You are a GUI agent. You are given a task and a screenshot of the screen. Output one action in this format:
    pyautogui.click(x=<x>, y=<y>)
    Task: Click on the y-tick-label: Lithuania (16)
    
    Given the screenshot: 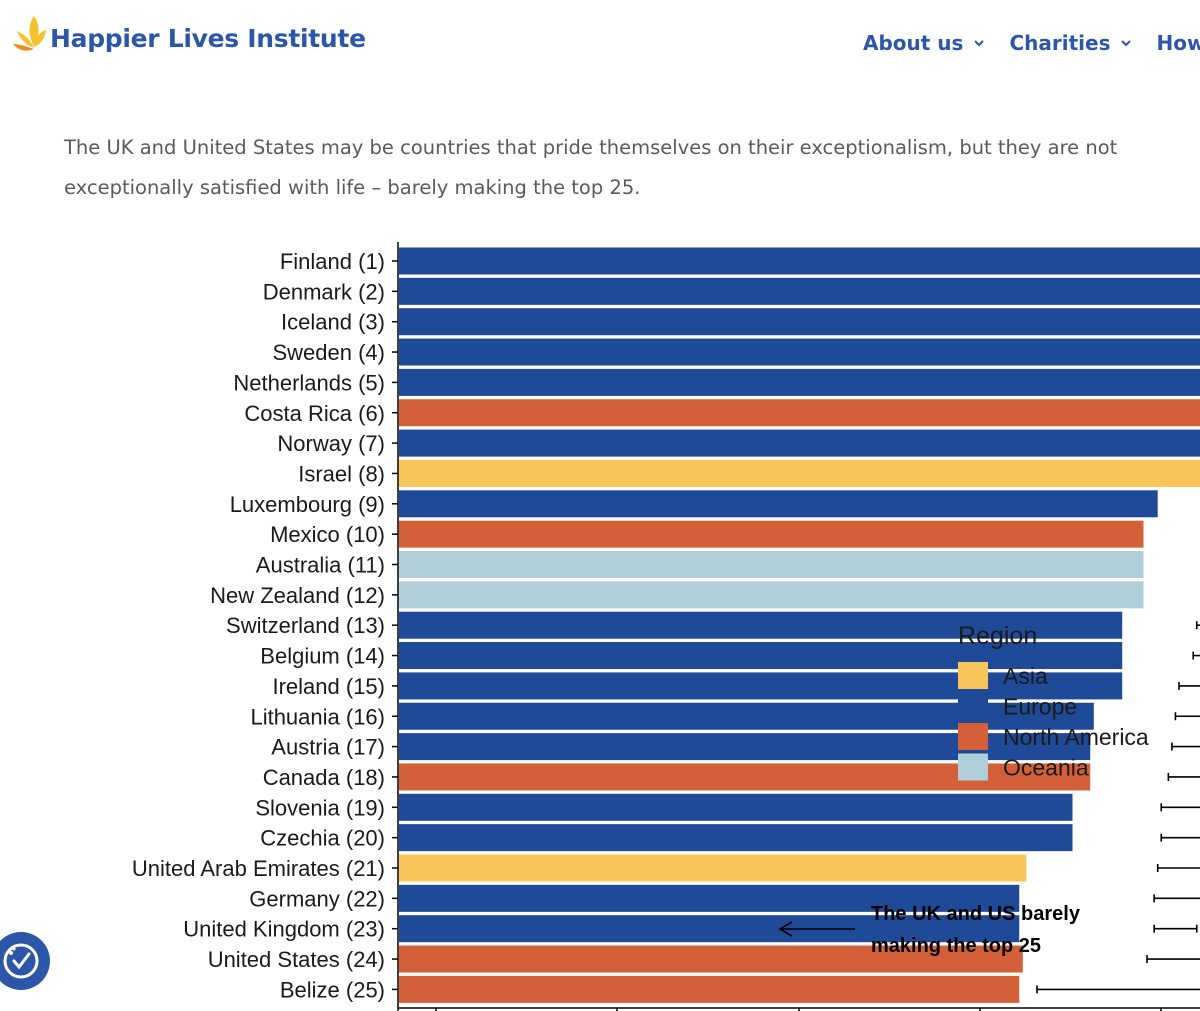 What is the action you would take?
    pyautogui.click(x=317, y=716)
    